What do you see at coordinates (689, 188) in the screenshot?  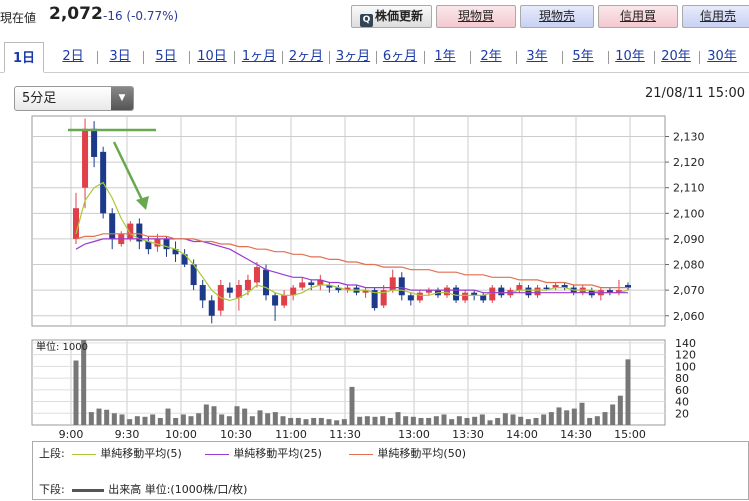 I see `price-tick-label: 2,110` at bounding box center [689, 188].